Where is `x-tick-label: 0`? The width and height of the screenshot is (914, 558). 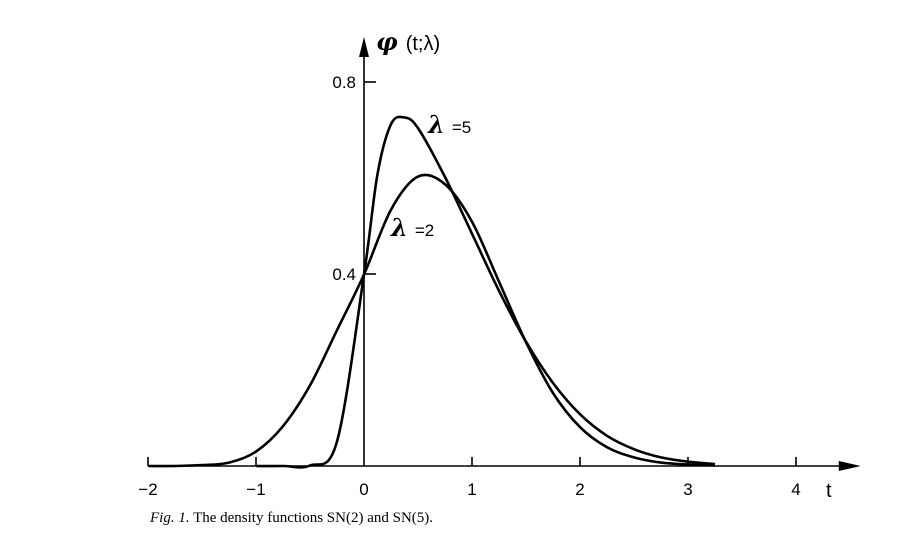 x-tick-label: 0 is located at coordinates (363, 489).